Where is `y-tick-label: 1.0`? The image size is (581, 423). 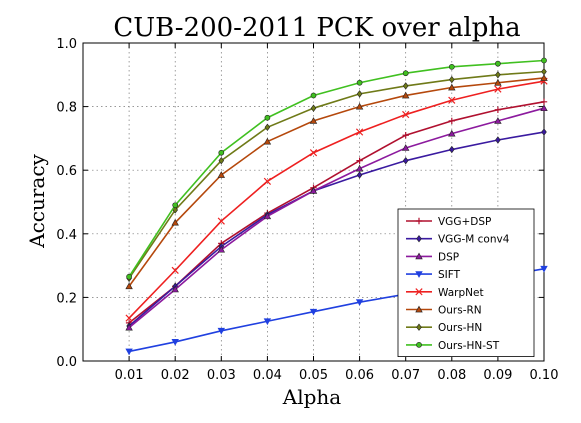 y-tick-label: 1.0 is located at coordinates (66, 44).